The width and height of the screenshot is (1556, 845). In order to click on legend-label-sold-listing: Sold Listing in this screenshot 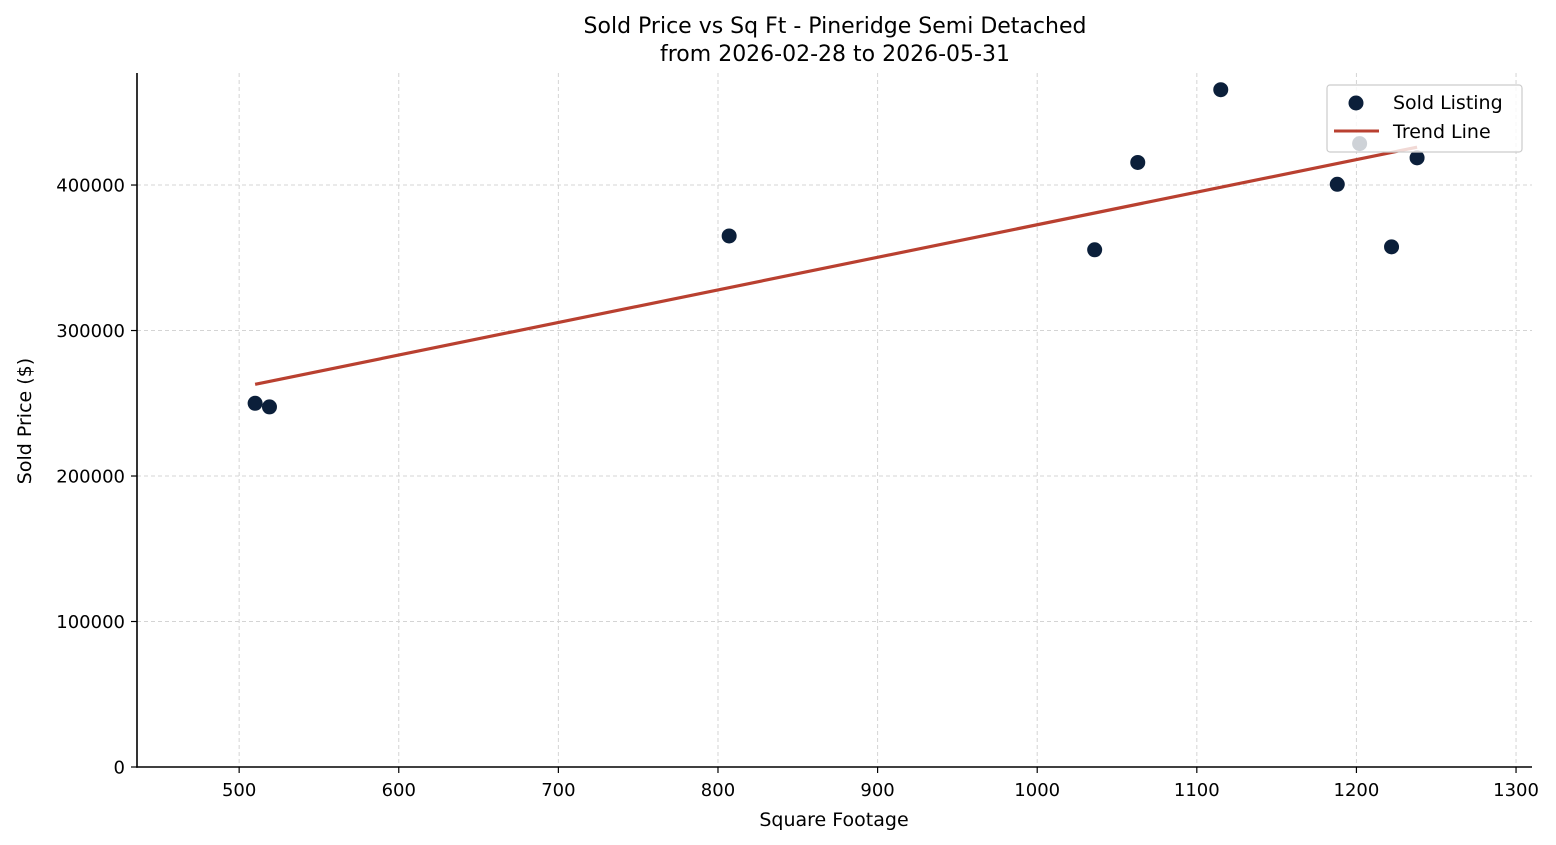, I will do `click(1448, 103)`.